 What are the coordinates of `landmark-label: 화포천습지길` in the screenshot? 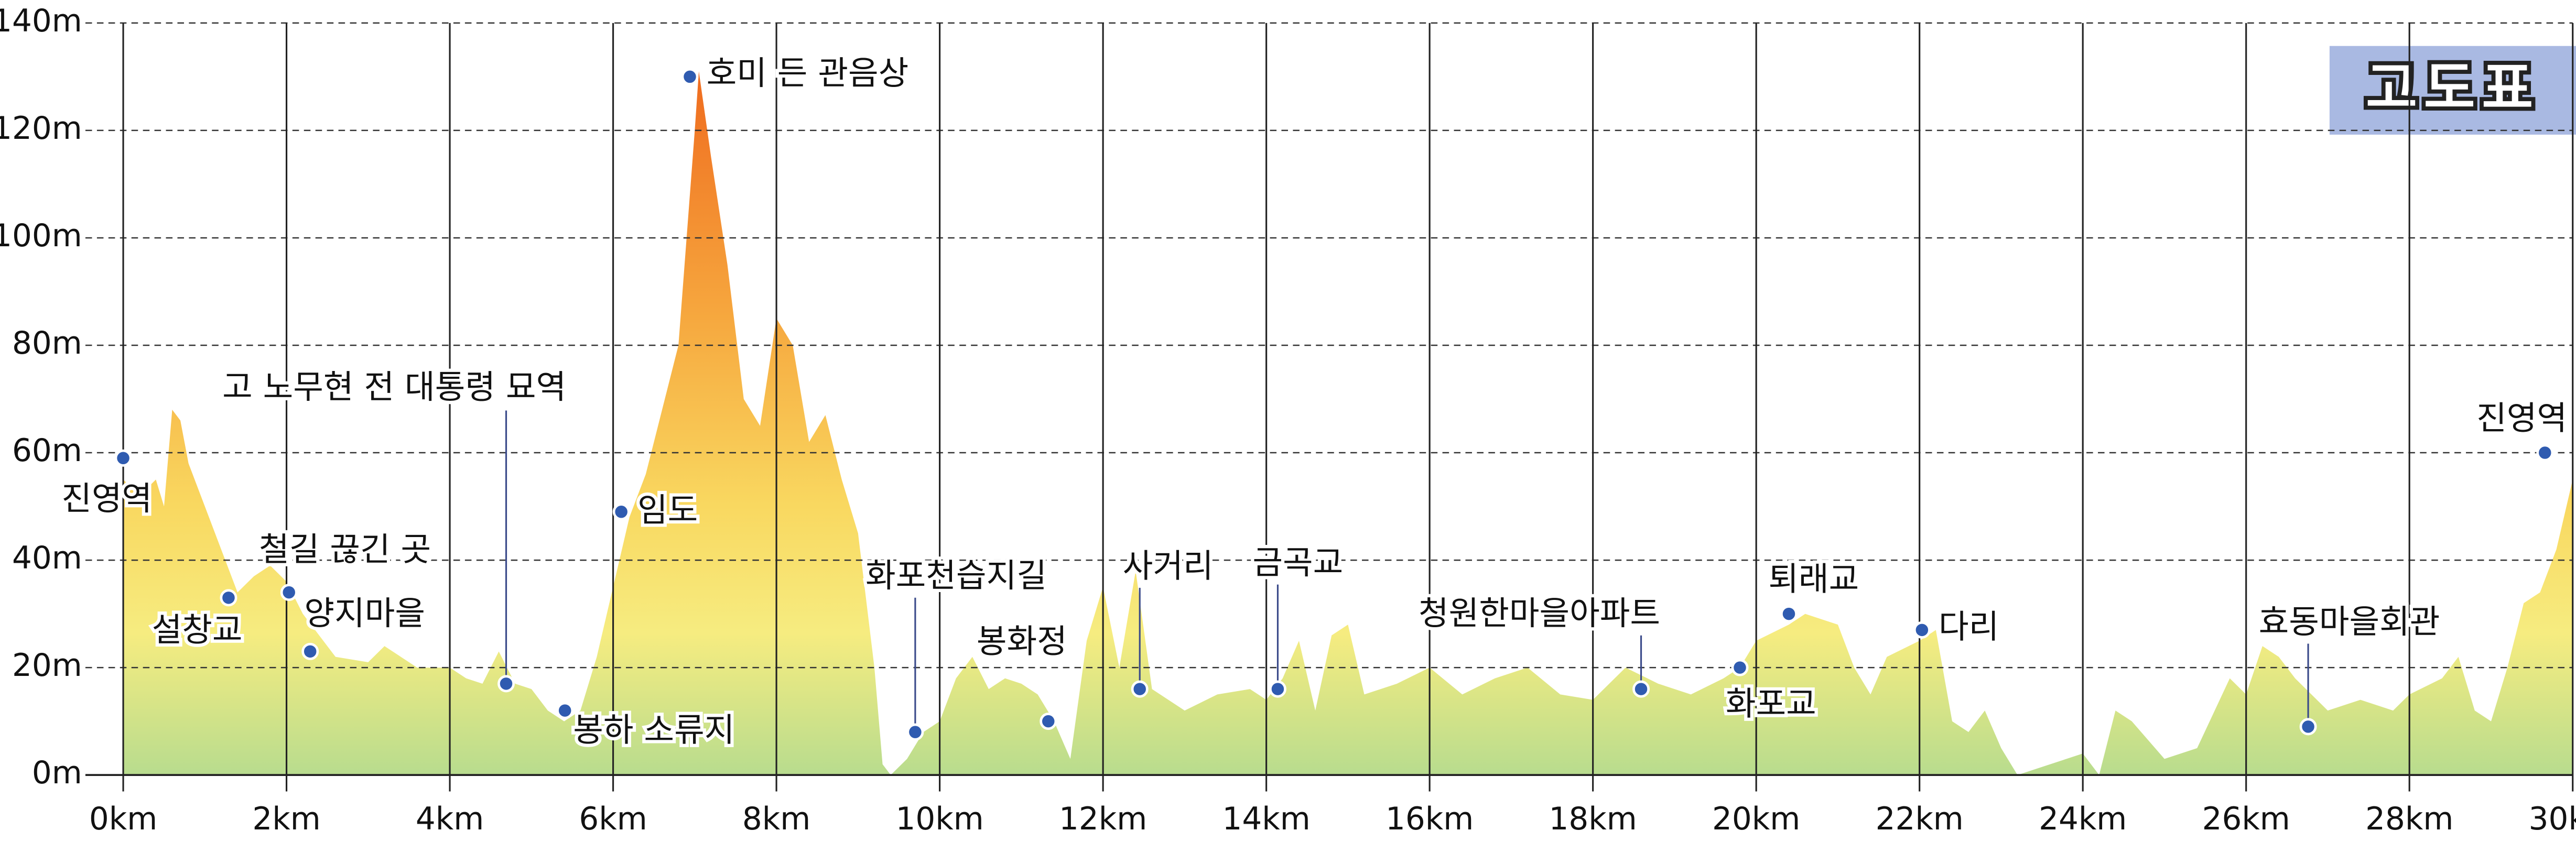 It's located at (956, 575).